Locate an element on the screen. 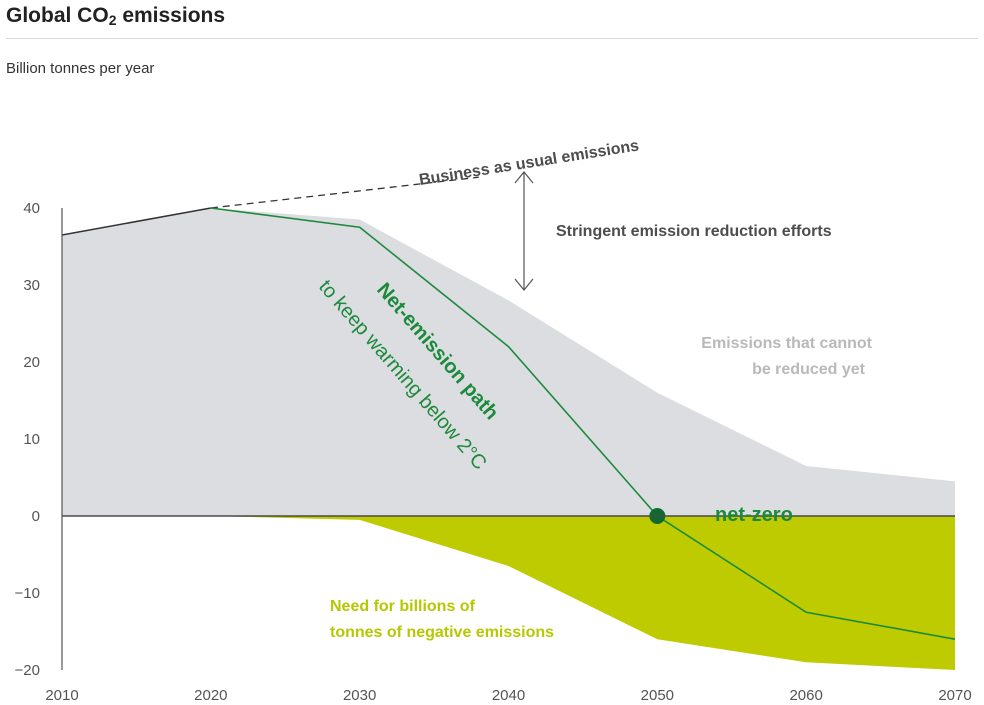 The height and width of the screenshot is (705, 984). annotation-stringent: Stringent emission reduction efforts is located at coordinates (694, 231).